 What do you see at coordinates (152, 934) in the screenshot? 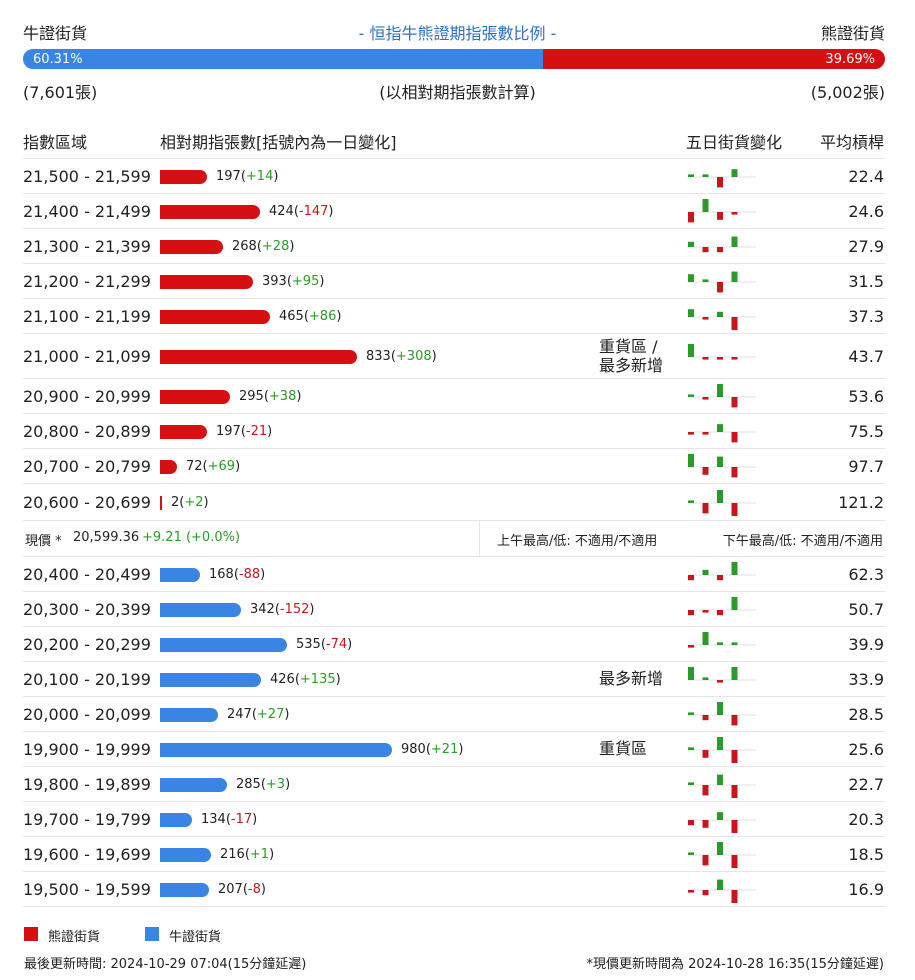
I see `bull-legend-swatch` at bounding box center [152, 934].